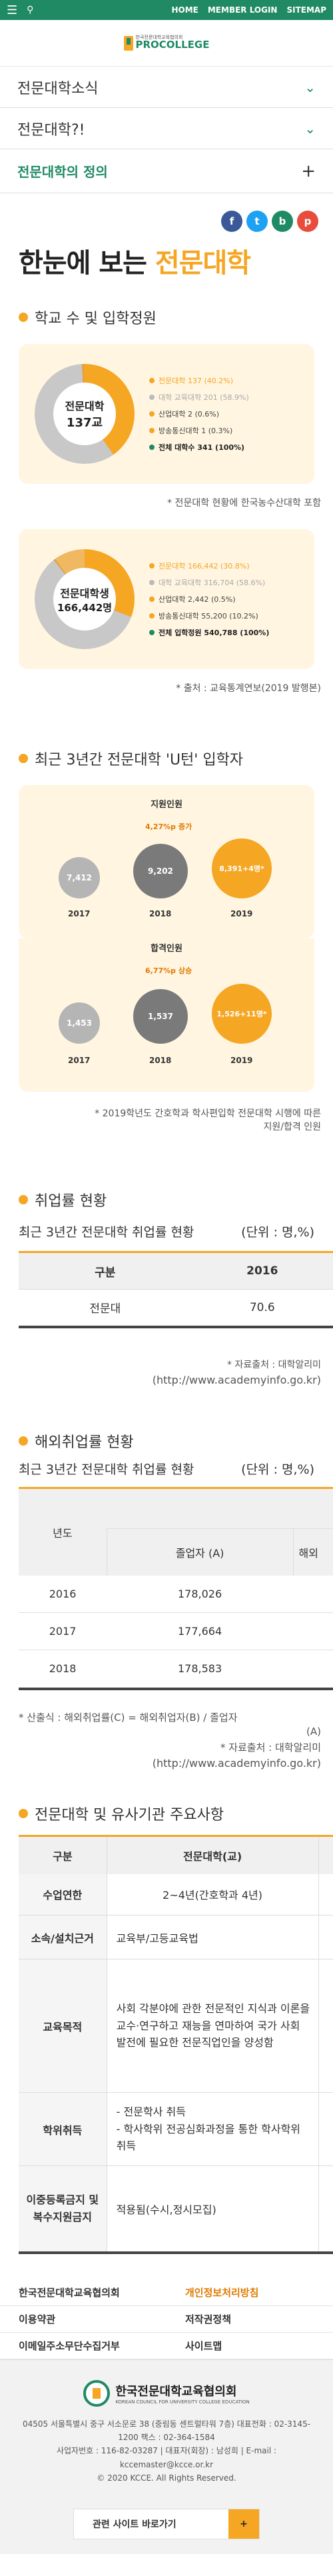 This screenshot has width=333, height=2576. Describe the element at coordinates (166, 759) in the screenshot. I see `section-title-uturn: 최근 3년간 전문대학 'U턴' 입학자` at that location.